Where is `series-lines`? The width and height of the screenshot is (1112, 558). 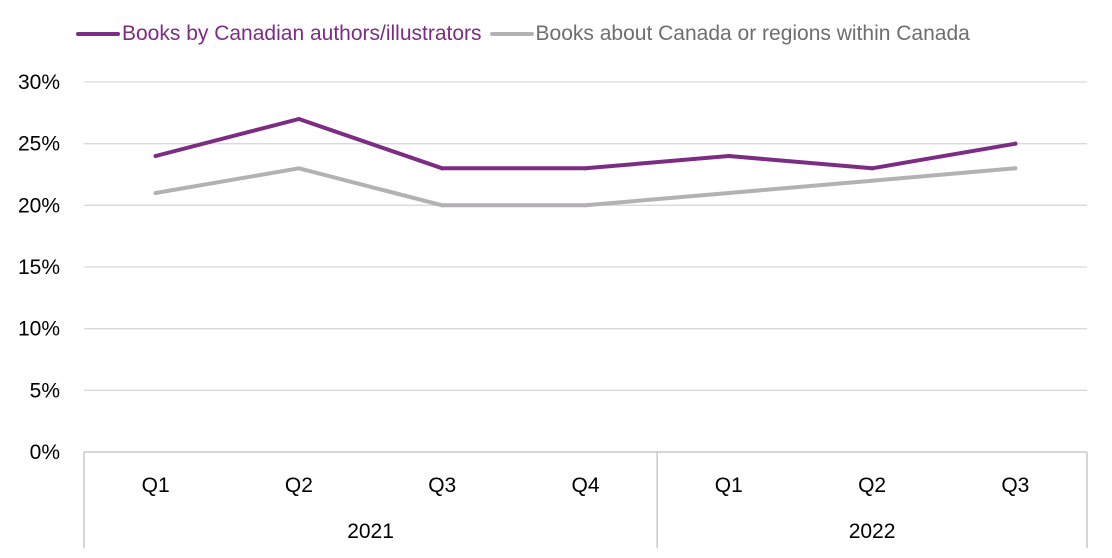 series-lines is located at coordinates (585, 162).